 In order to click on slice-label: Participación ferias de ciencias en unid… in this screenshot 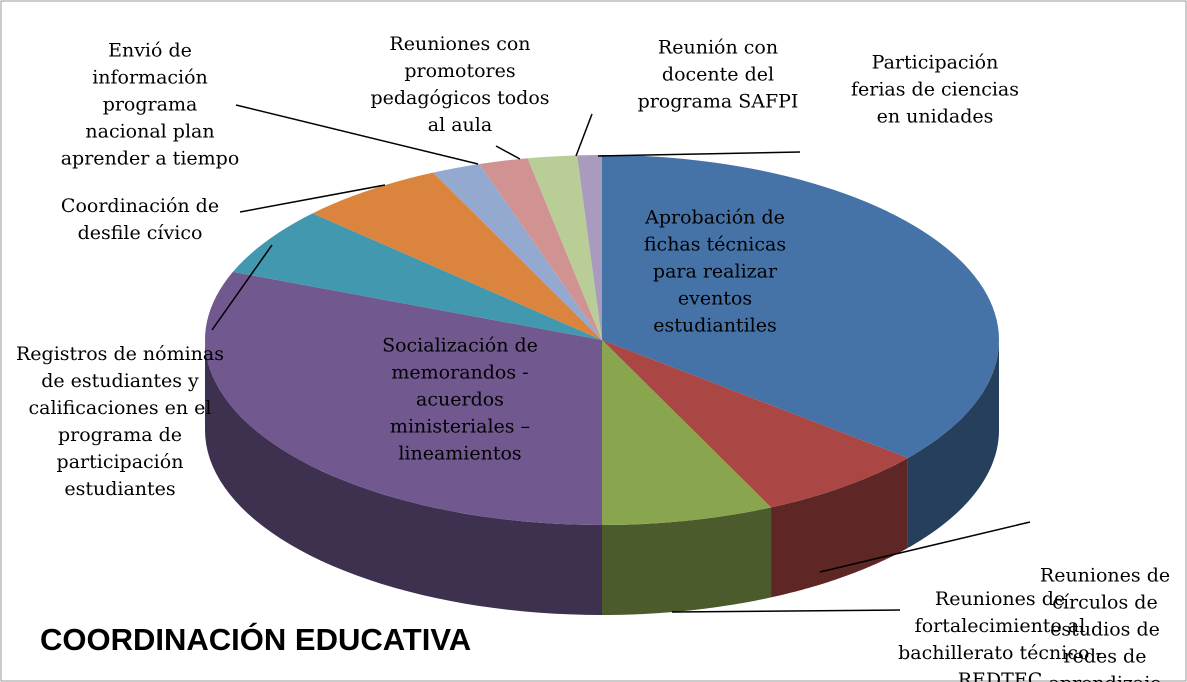, I will do `click(935, 89)`.